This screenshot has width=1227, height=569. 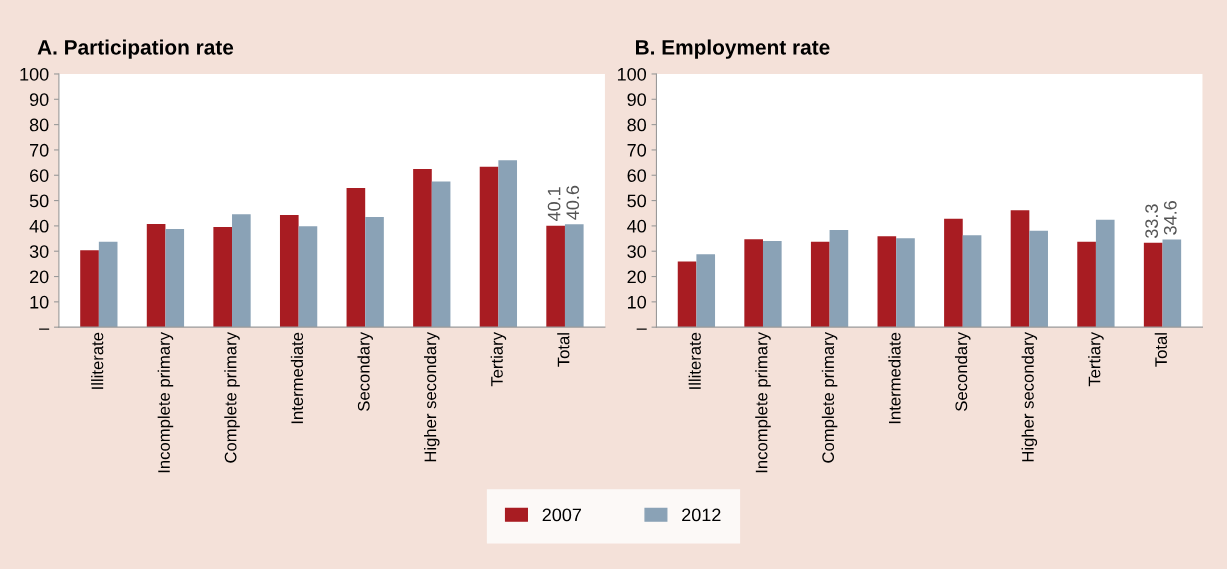 I want to click on chart-title: A. Participation rate, so click(x=135, y=49).